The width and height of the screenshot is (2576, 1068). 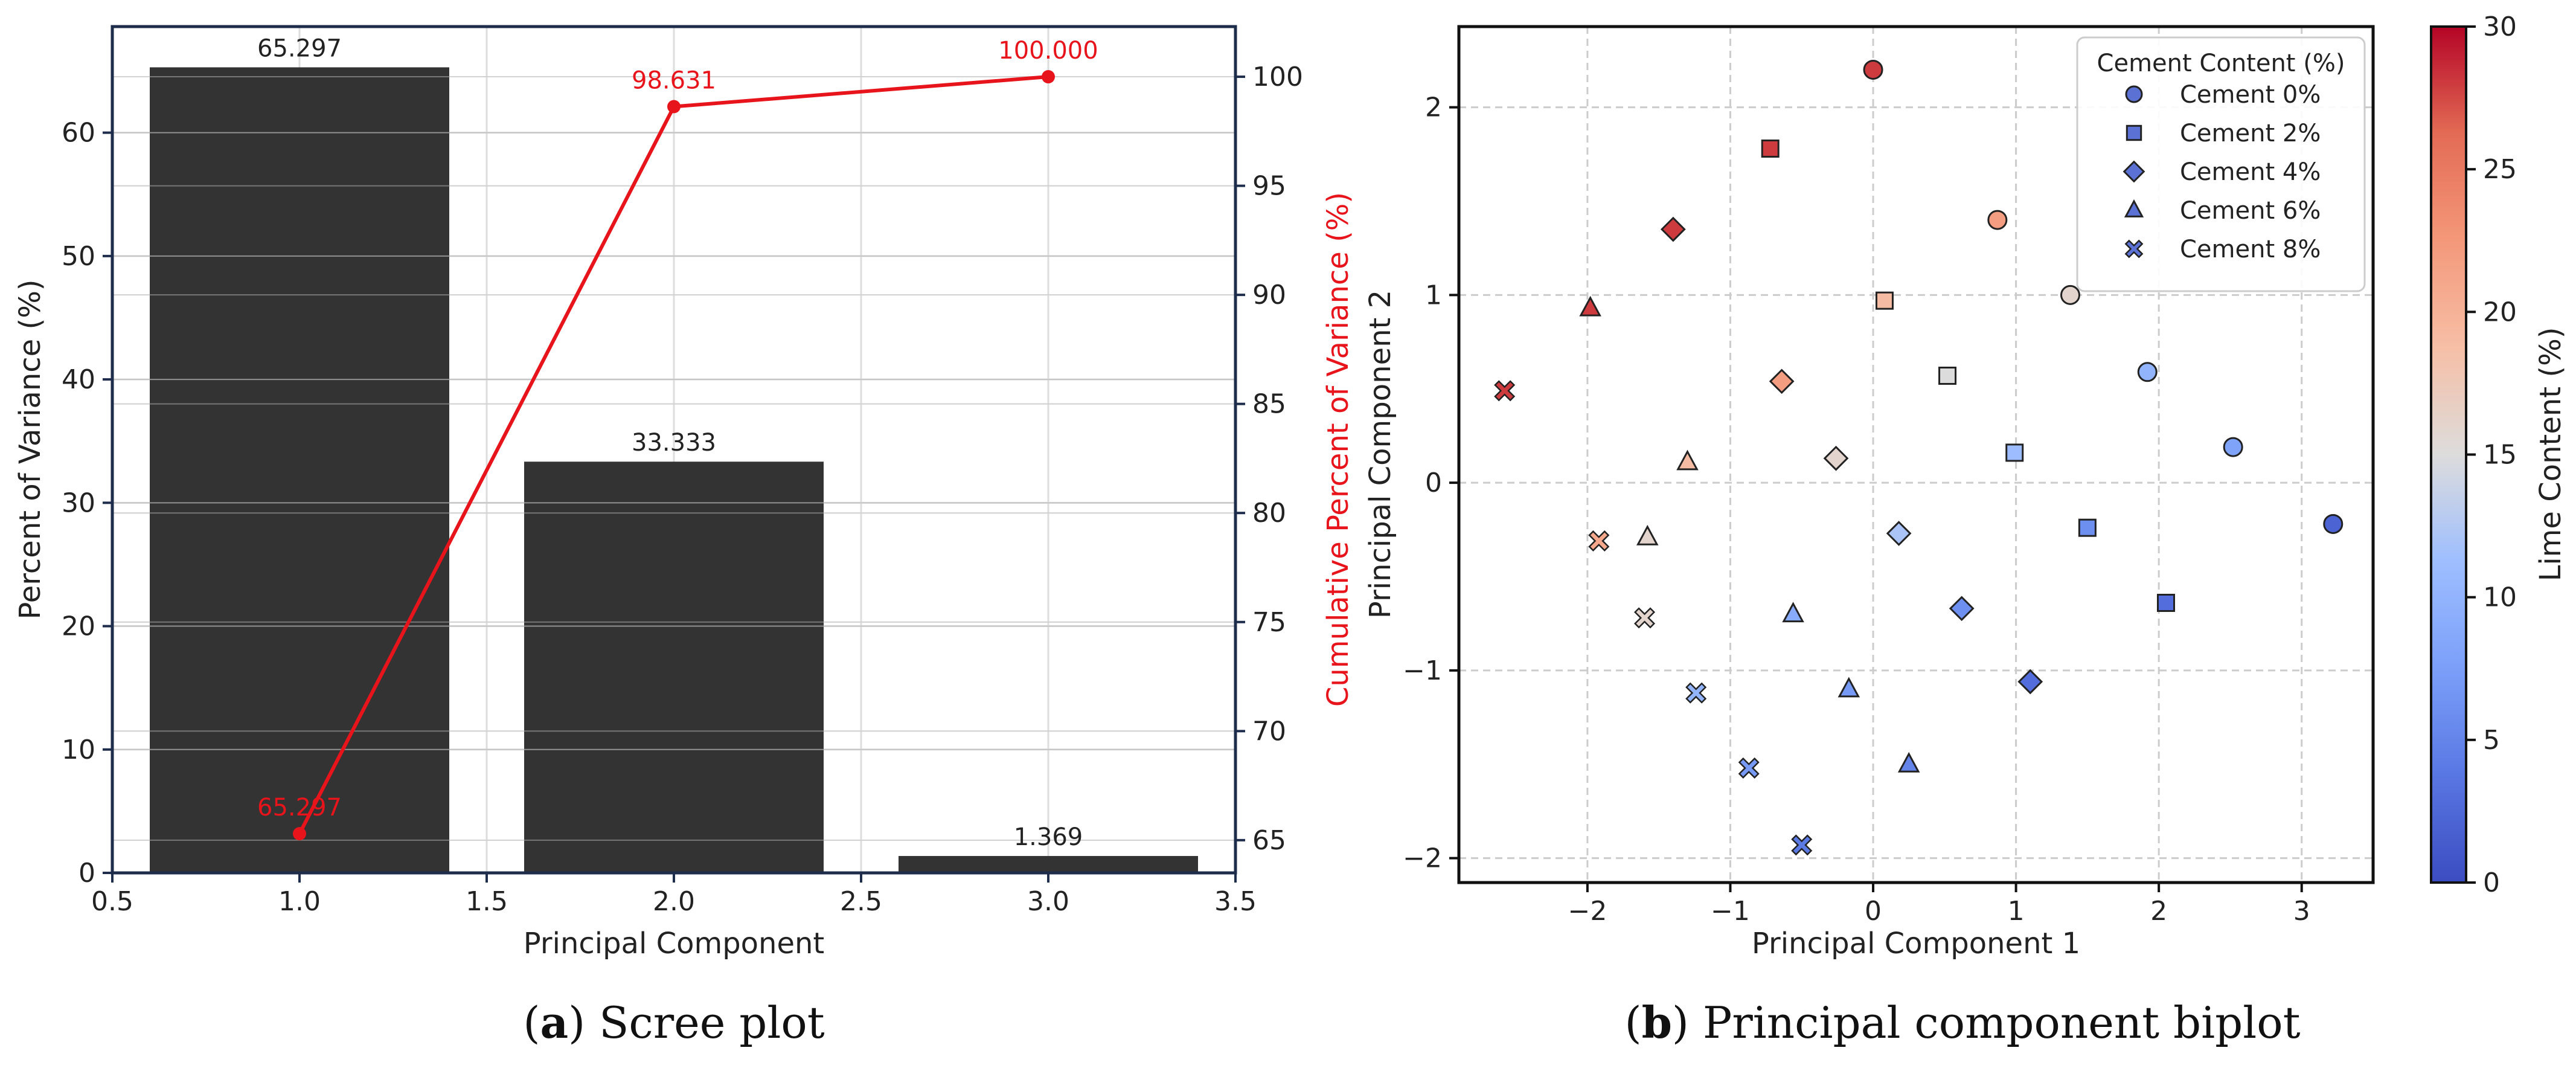 I want to click on scree-xtick-label-6: 3.5, so click(x=1235, y=901).